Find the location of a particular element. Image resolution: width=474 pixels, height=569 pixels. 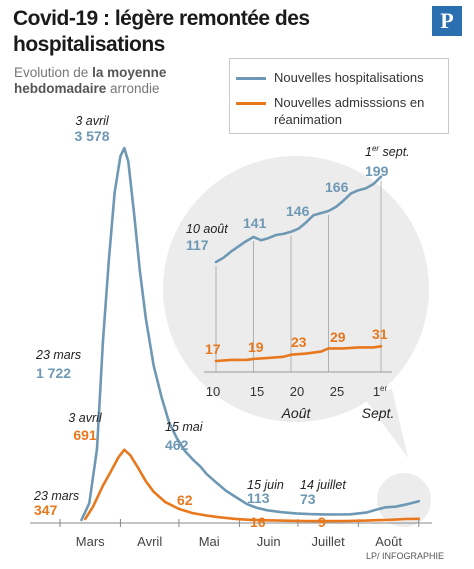

publisher-logo: P is located at coordinates (447, 21).